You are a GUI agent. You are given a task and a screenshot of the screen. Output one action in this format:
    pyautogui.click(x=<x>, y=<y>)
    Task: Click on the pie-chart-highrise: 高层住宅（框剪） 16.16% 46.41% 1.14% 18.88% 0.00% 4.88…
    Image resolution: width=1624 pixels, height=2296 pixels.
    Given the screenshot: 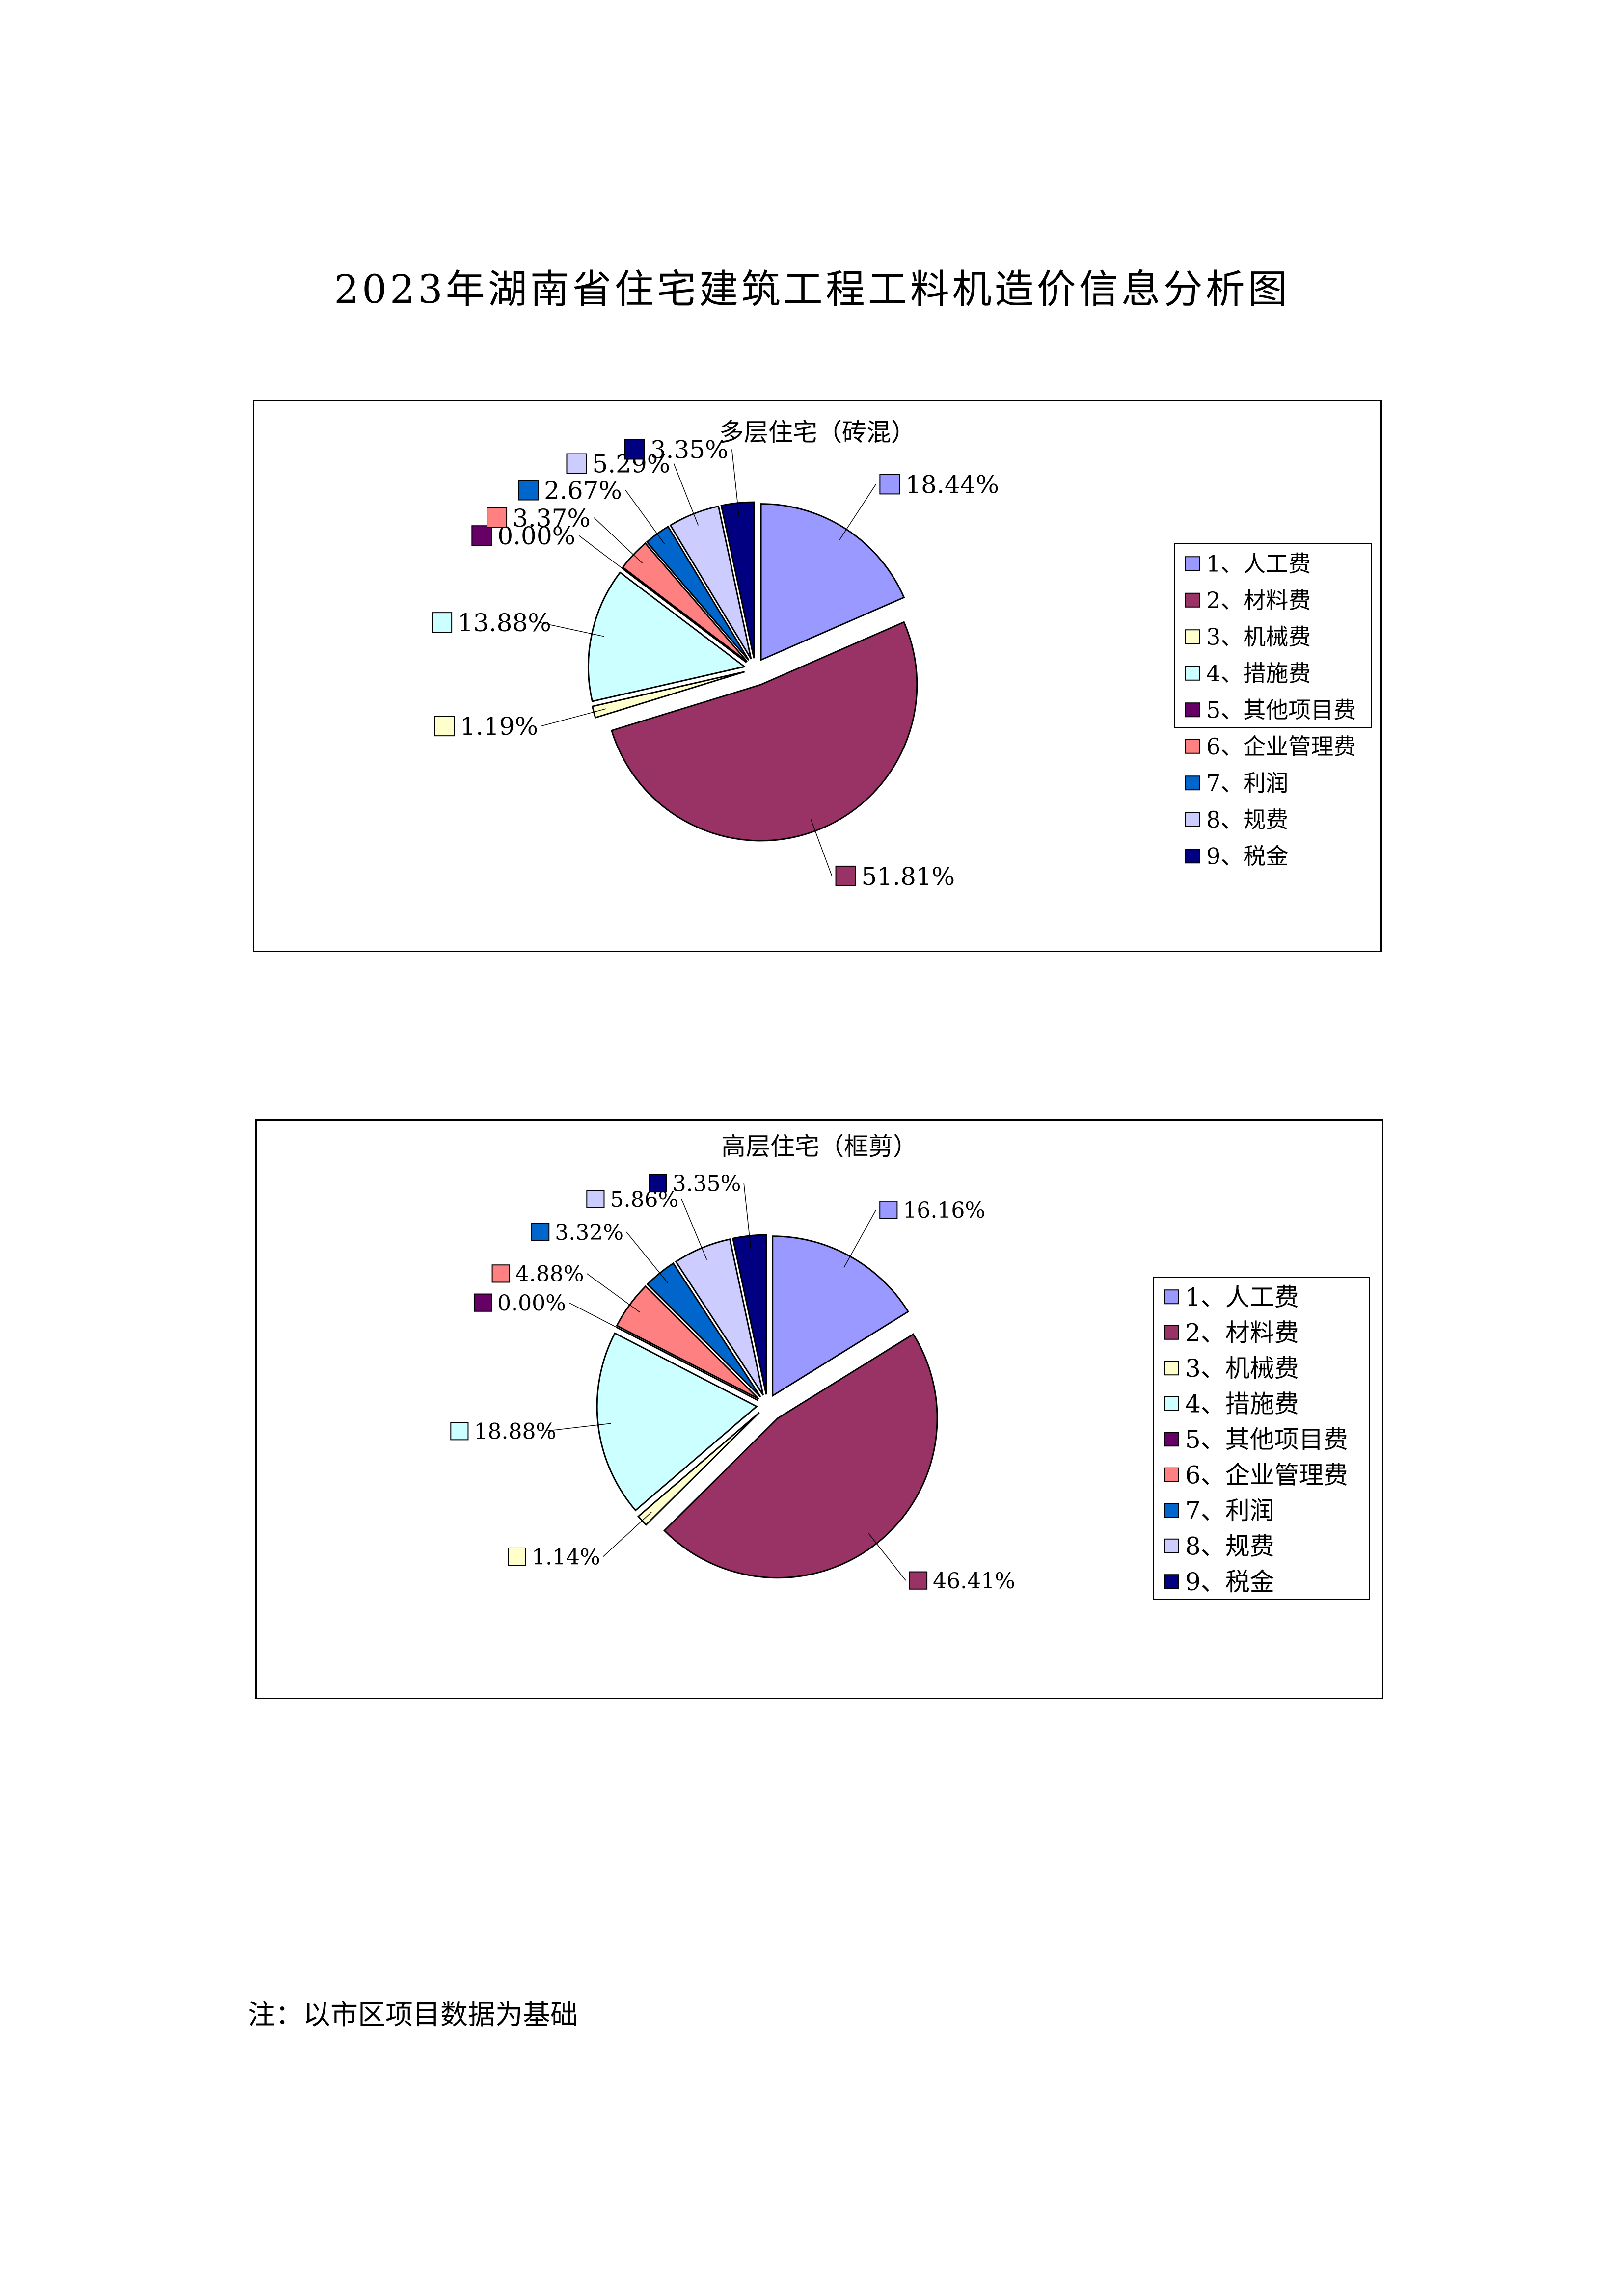 What is the action you would take?
    pyautogui.click(x=910, y=1366)
    